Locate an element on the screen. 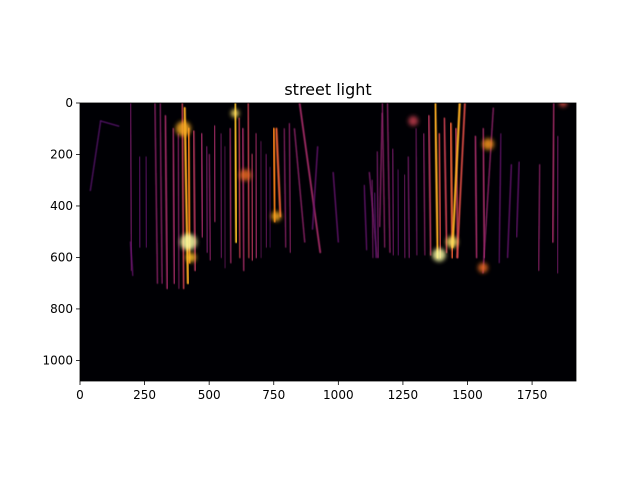 The image size is (640, 480). x-tick-label-6: 1500 is located at coordinates (467, 395).